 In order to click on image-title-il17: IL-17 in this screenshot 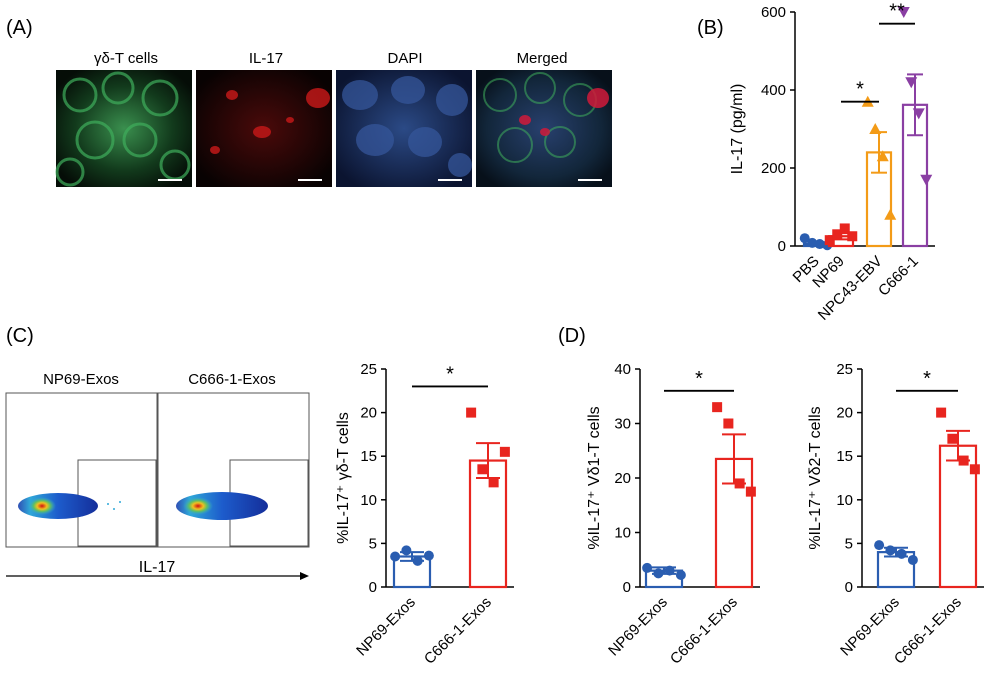, I will do `click(266, 58)`.